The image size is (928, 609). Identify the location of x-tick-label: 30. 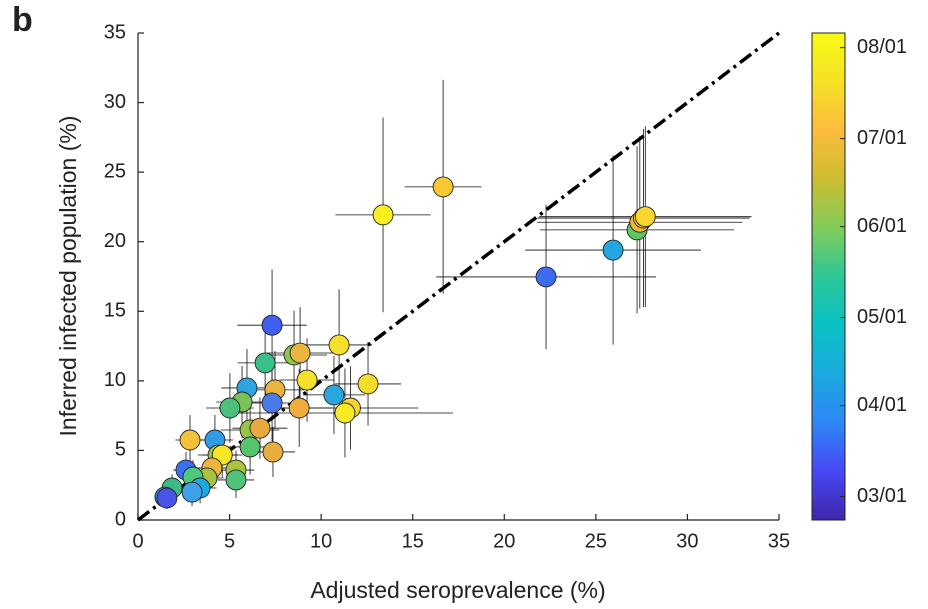
(687, 541).